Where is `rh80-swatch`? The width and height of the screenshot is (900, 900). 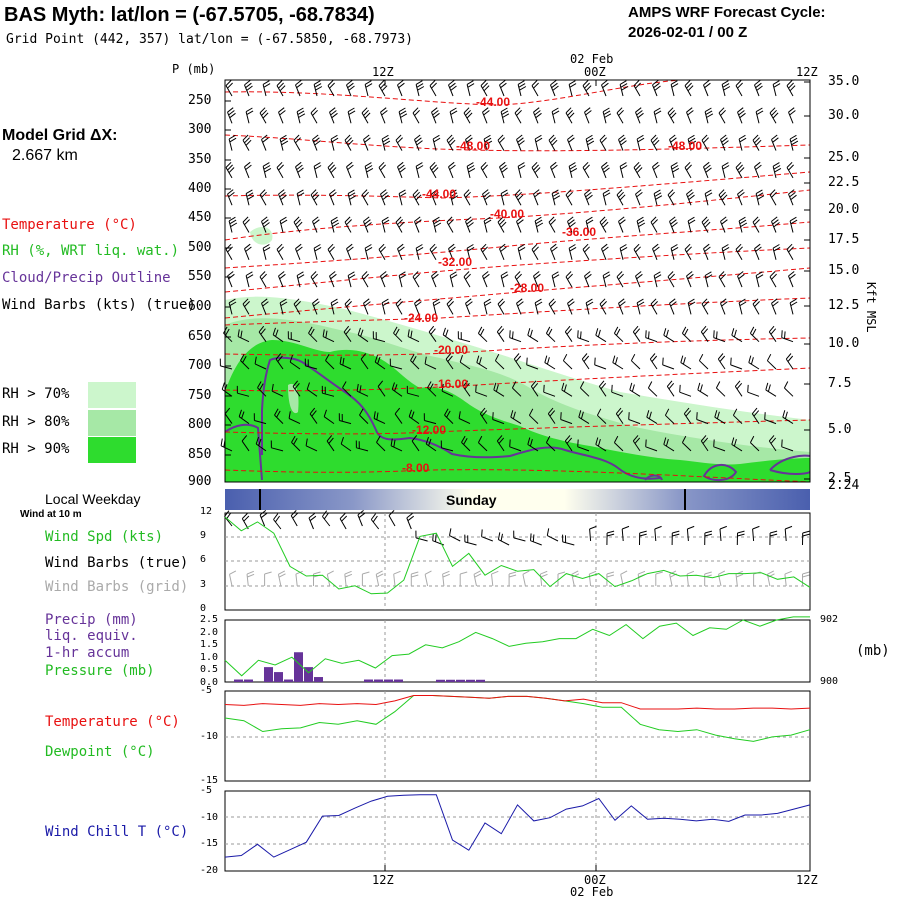 rh80-swatch is located at coordinates (112, 423).